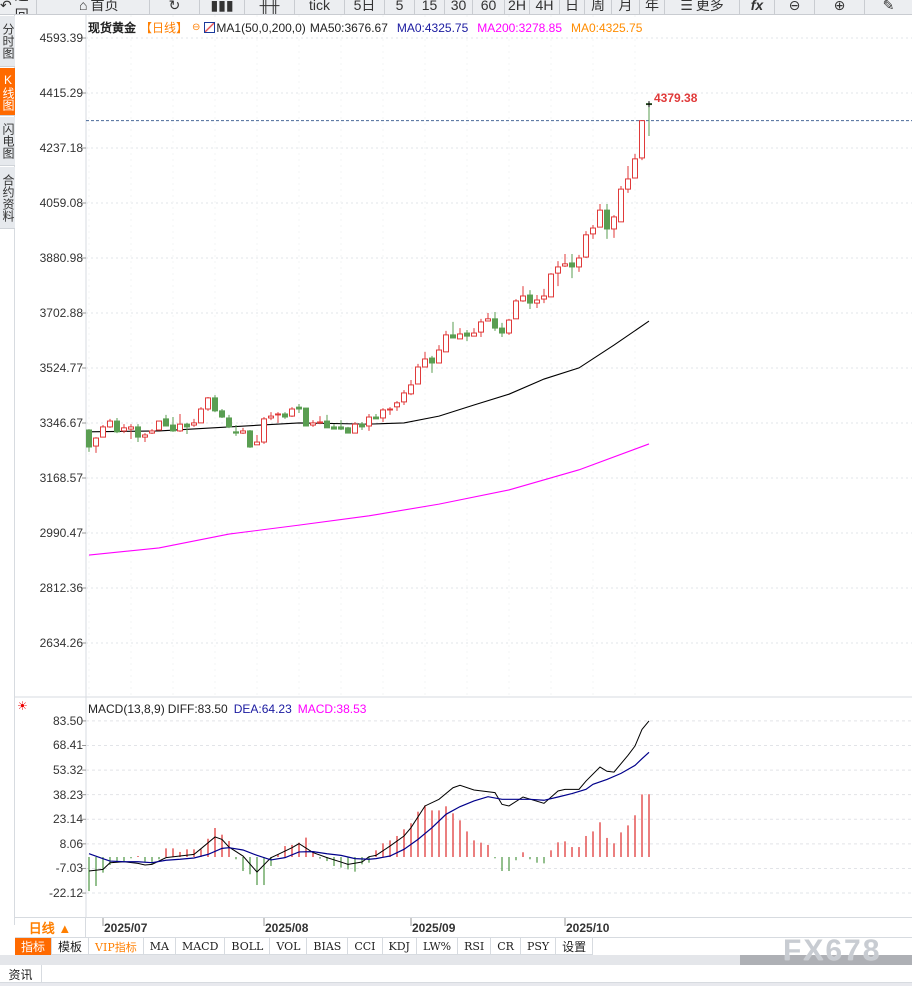 Image resolution: width=912 pixels, height=986 pixels. What do you see at coordinates (626, 7) in the screenshot?
I see `period-month: 月` at bounding box center [626, 7].